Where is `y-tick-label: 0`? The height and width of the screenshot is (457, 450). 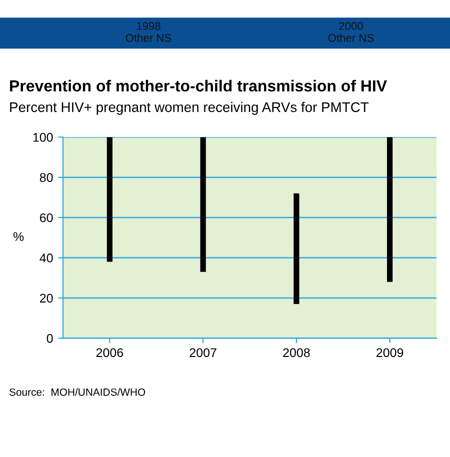 y-tick-label: 0 is located at coordinates (49, 338).